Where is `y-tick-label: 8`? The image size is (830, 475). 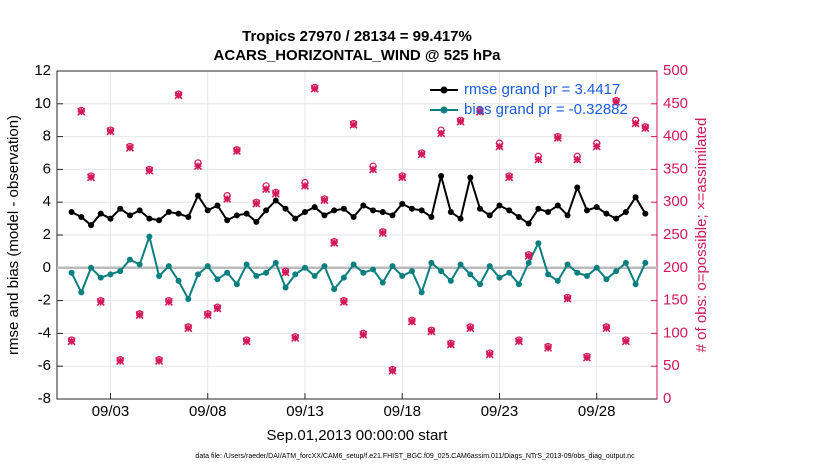 y-tick-label: 8 is located at coordinates (47, 136).